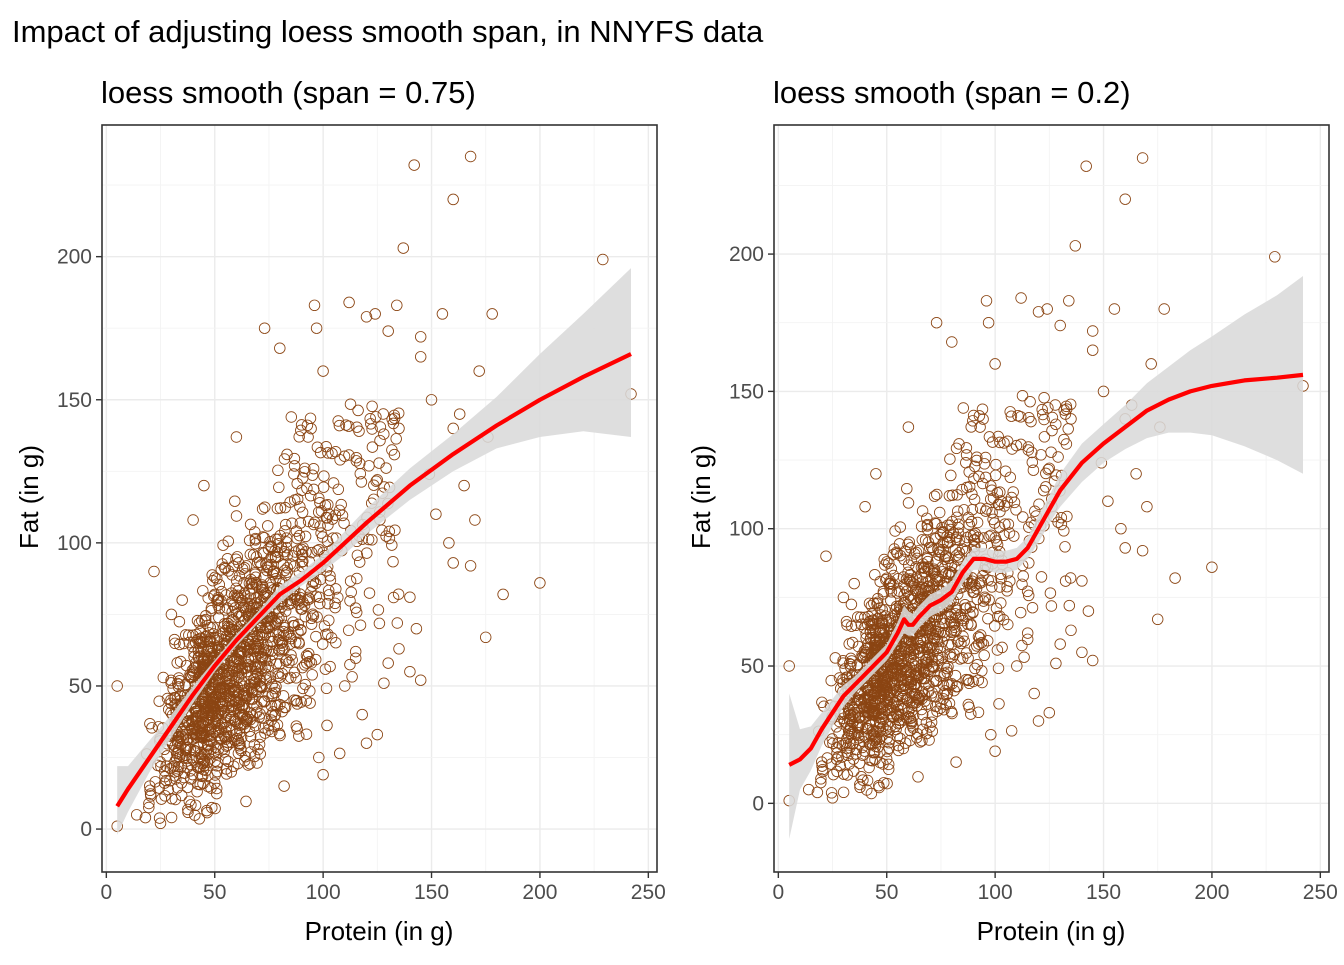 This screenshot has width=1344, height=965. I want to click on x-tick-label: 100, so click(995, 892).